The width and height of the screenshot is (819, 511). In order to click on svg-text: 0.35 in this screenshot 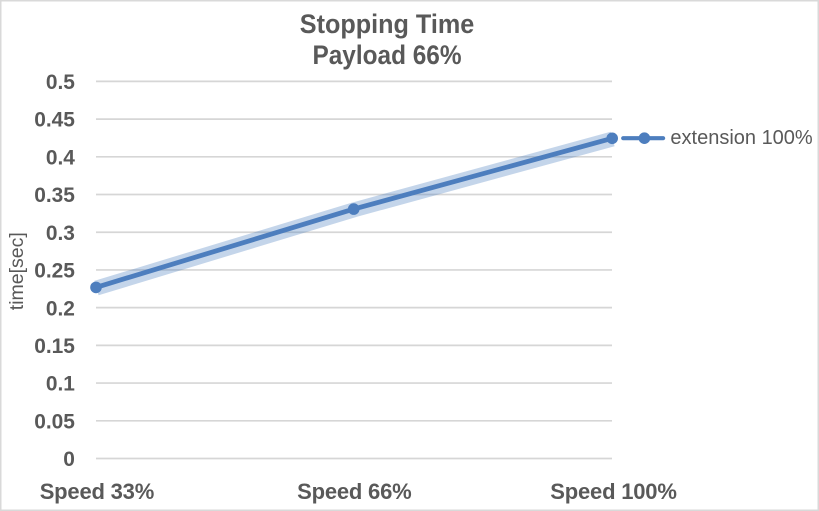, I will do `click(54, 195)`.